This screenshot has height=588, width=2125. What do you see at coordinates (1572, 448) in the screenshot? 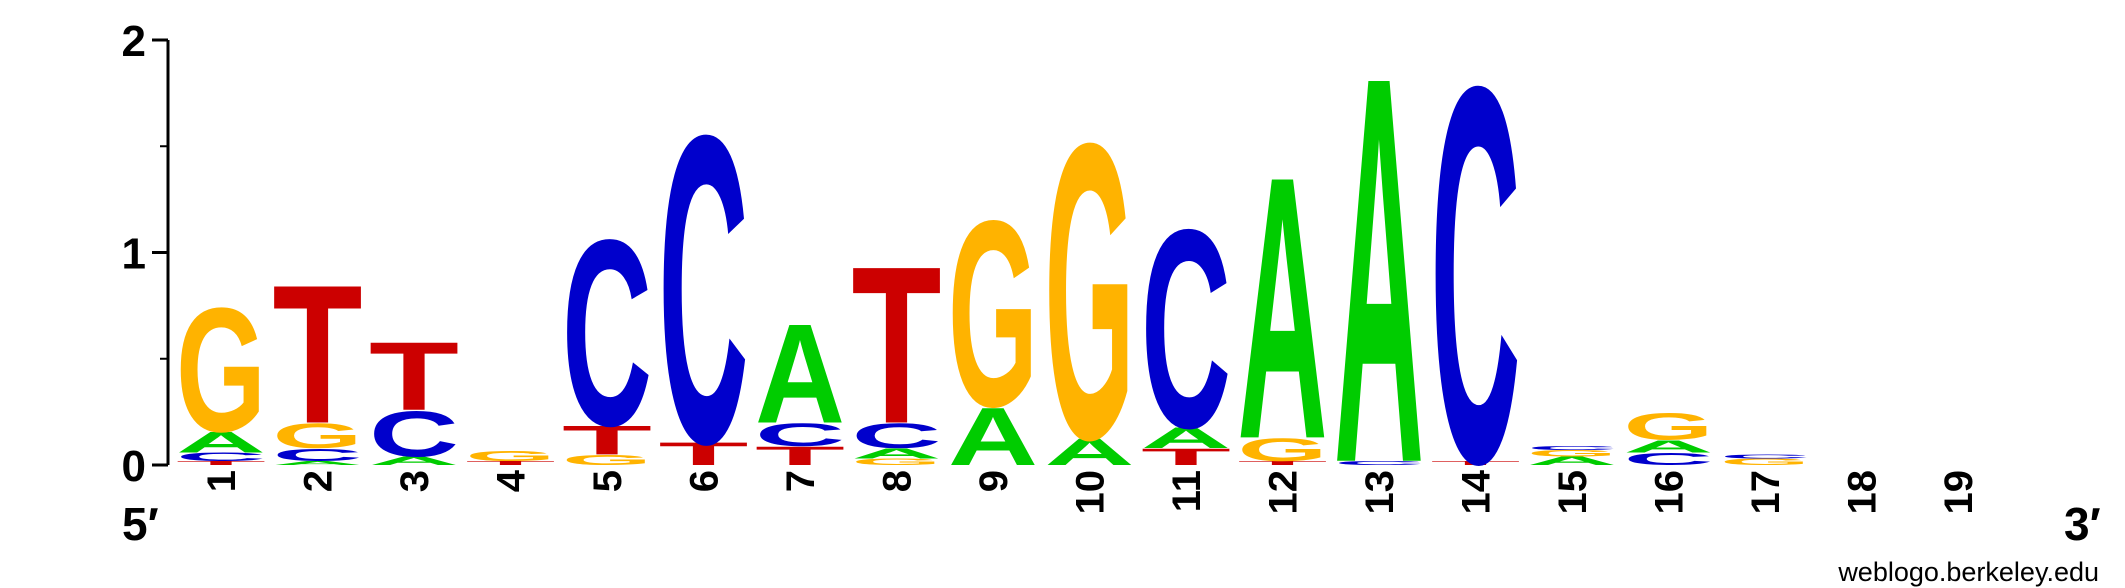
I see `logo-letter-C-pos-15: C` at bounding box center [1572, 448].